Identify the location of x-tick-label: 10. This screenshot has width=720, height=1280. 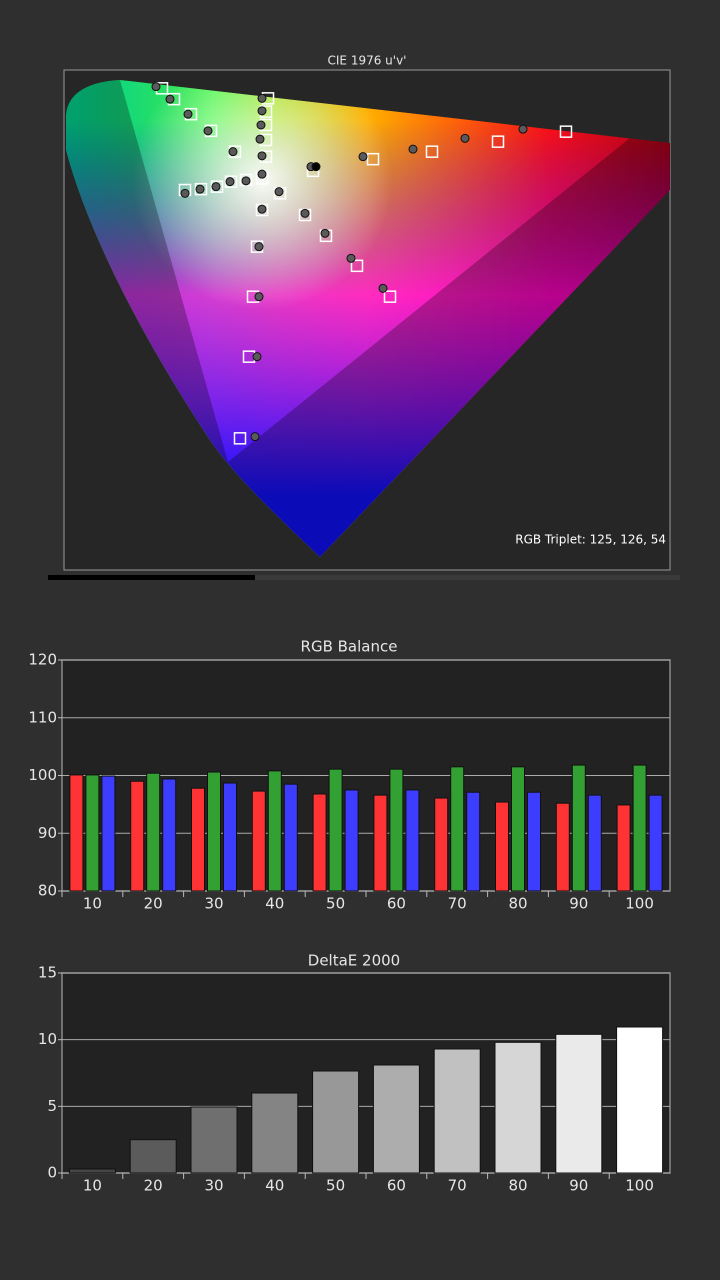
(92, 904).